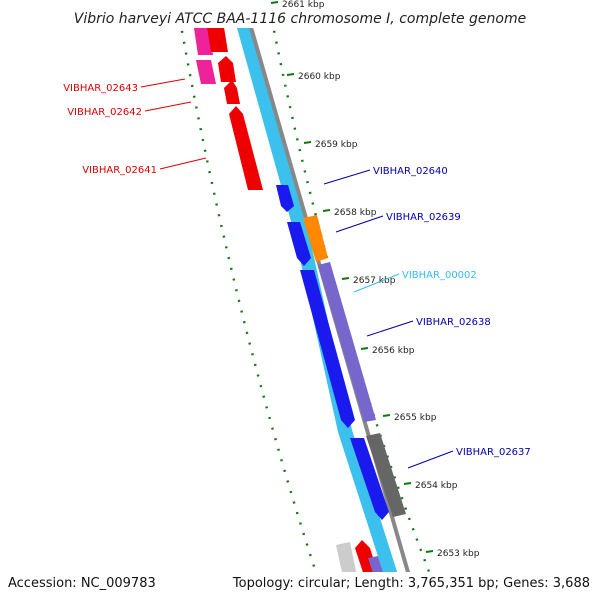  What do you see at coordinates (119, 170) in the screenshot?
I see `gene-label-left: VIBHAR_02641` at bounding box center [119, 170].